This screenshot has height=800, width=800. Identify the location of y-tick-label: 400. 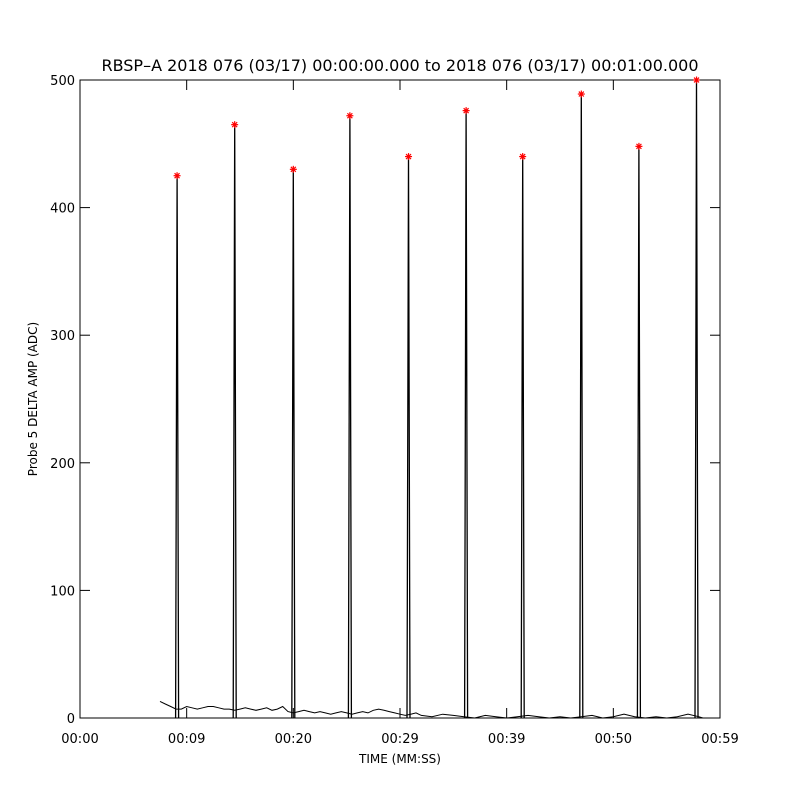
(62, 209).